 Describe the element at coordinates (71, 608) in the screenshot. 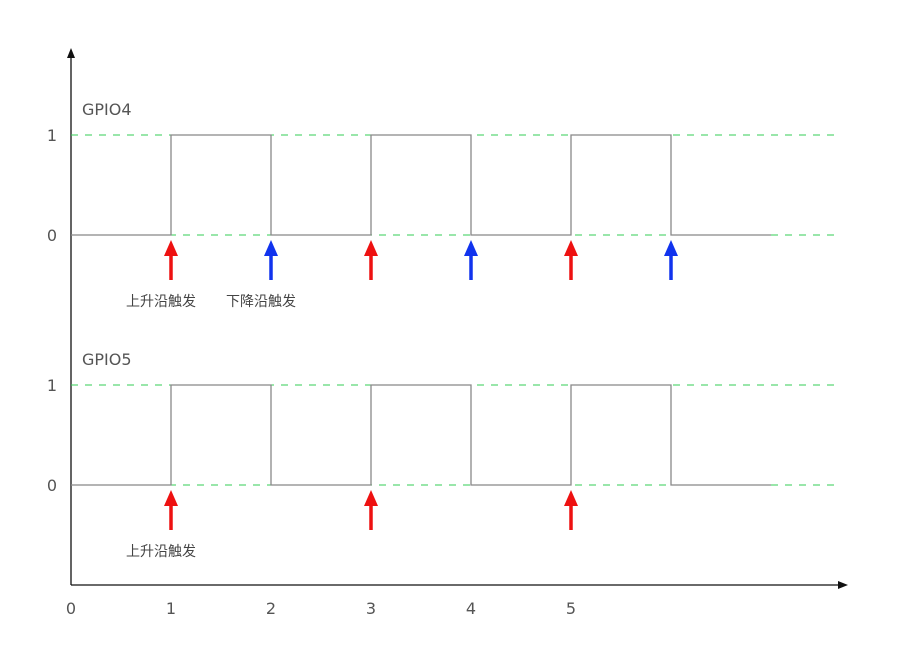

I see `x-tick-label: 0` at that location.